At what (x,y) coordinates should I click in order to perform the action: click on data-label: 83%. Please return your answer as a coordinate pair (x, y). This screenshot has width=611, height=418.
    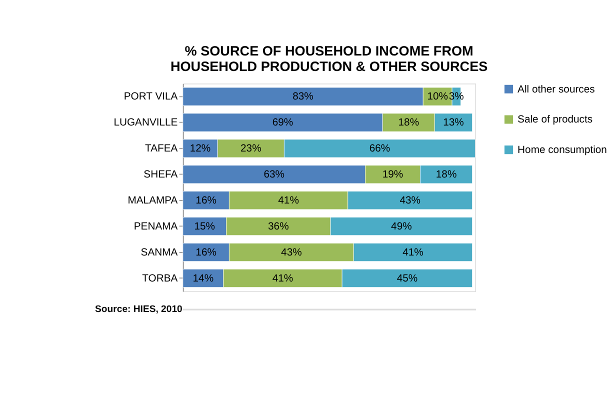
    Looking at the image, I should click on (303, 97).